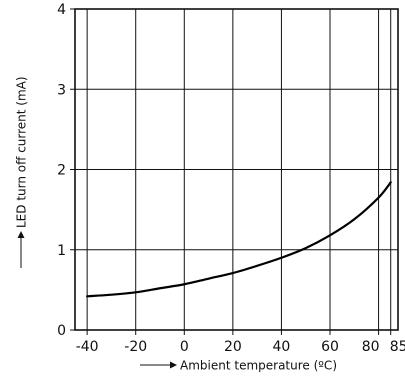 The image size is (405, 382). Describe the element at coordinates (184, 347) in the screenshot. I see `x-tick-label: 0` at that location.